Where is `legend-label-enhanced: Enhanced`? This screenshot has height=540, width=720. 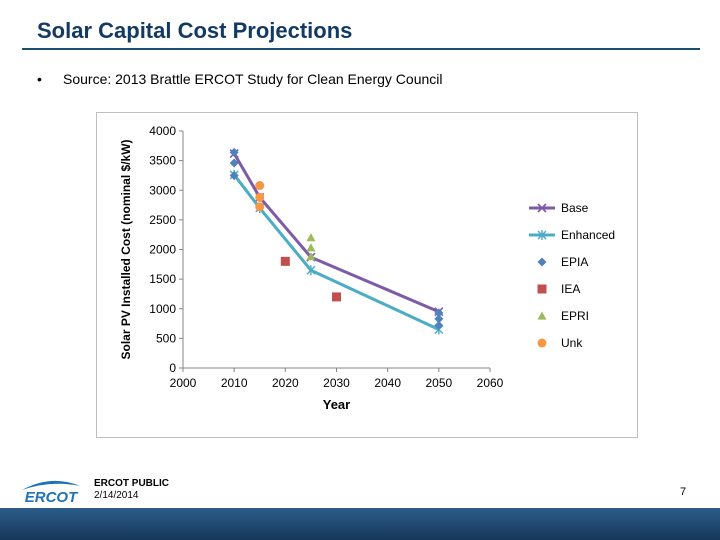 legend-label-enhanced: Enhanced is located at coordinates (588, 235).